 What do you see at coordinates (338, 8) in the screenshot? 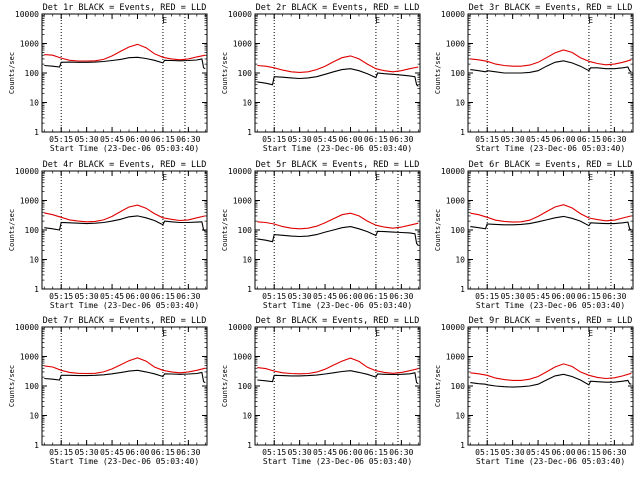
I see `plot-title: Det 2r BLACK = Events, RED = LLD` at bounding box center [338, 8].